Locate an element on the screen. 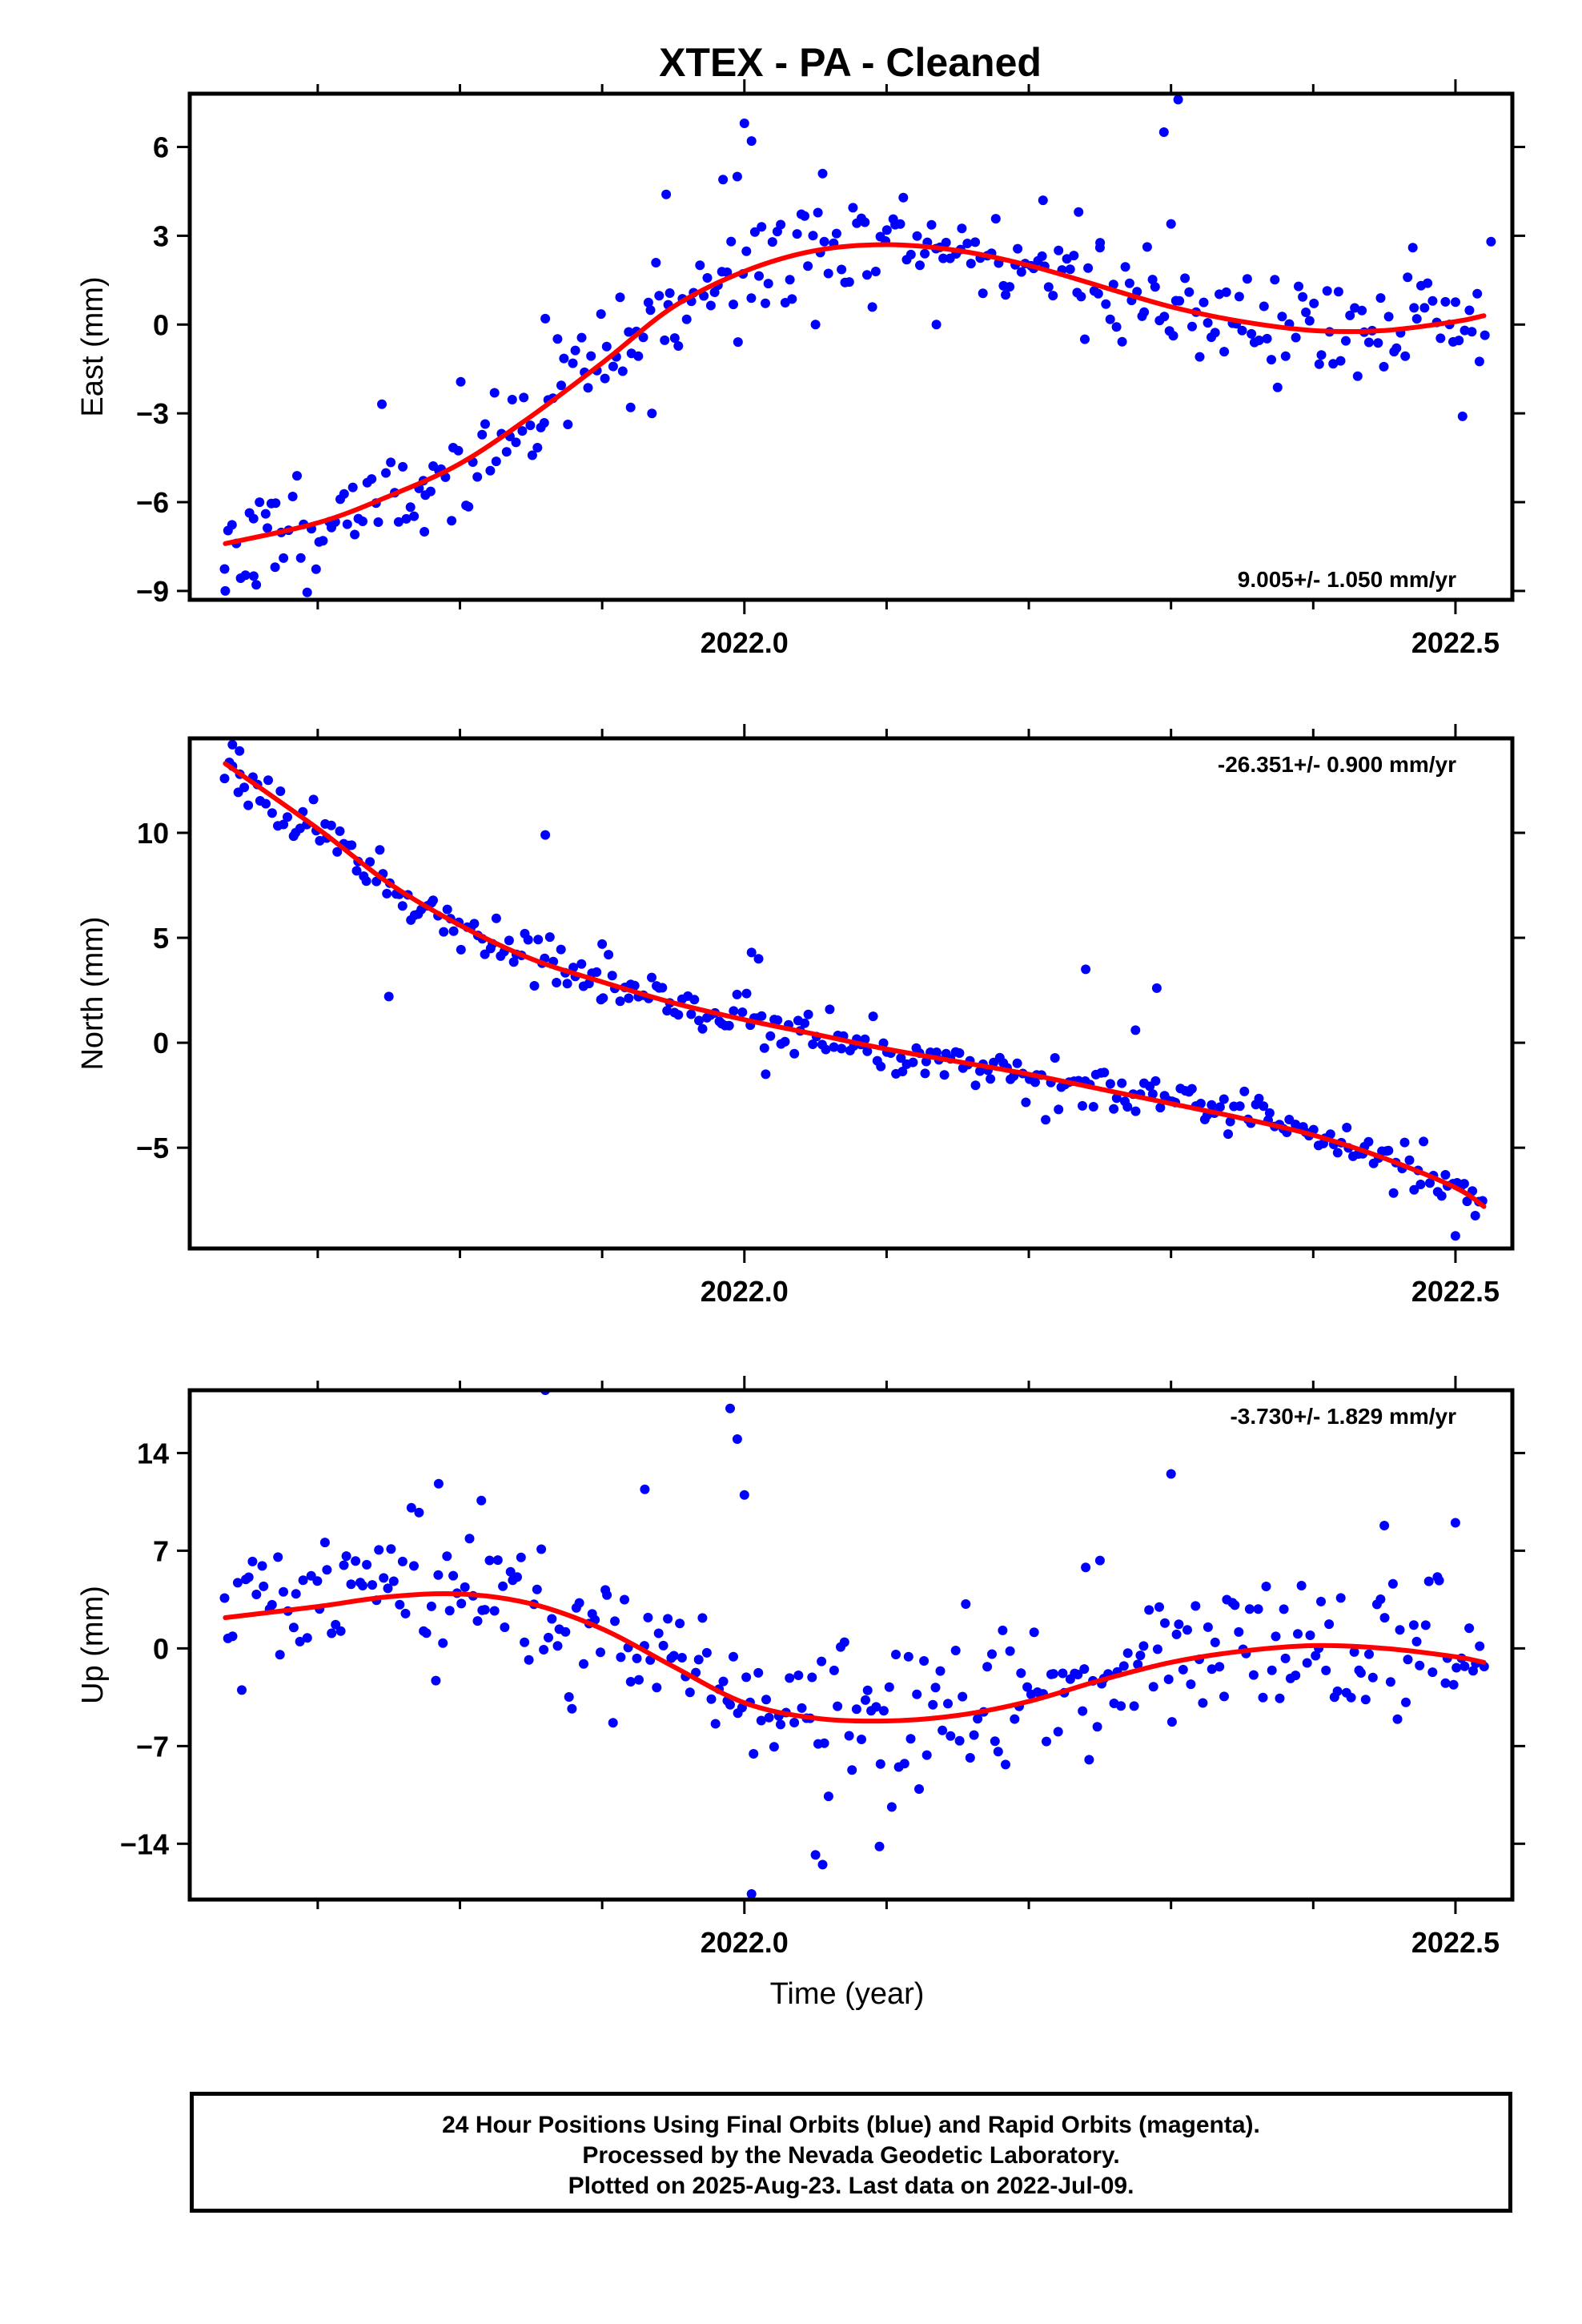 This screenshot has width=1582, height=2324. y-tick-label: 7 is located at coordinates (161, 1551).